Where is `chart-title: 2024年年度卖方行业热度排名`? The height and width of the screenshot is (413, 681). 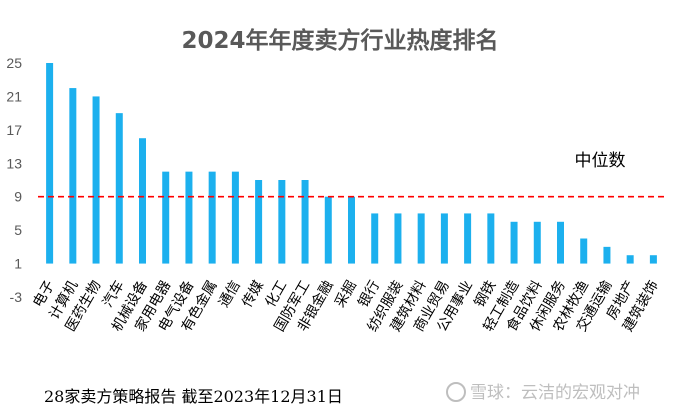
chart-title: 2024年年度卖方行业热度排名 is located at coordinates (339, 40).